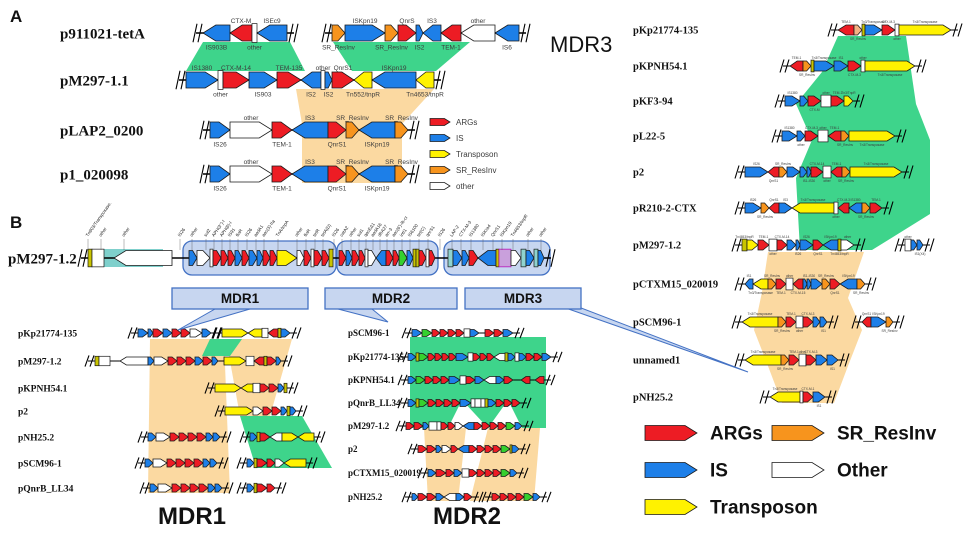 This screenshot has height=539, width=968. What do you see at coordinates (657, 246) in the screenshot?
I see `plasmid-name-label: pM297-1.2` at bounding box center [657, 246].